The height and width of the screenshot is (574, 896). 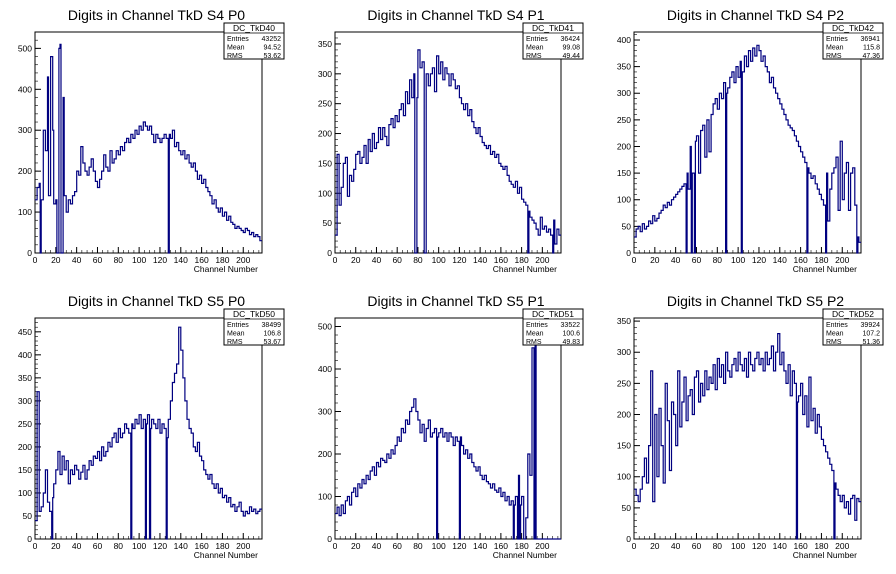 I want to click on stats-box: DC_TkD41 Entries 36424 Mean 99.08 RMS 49.44, so click(x=553, y=41).